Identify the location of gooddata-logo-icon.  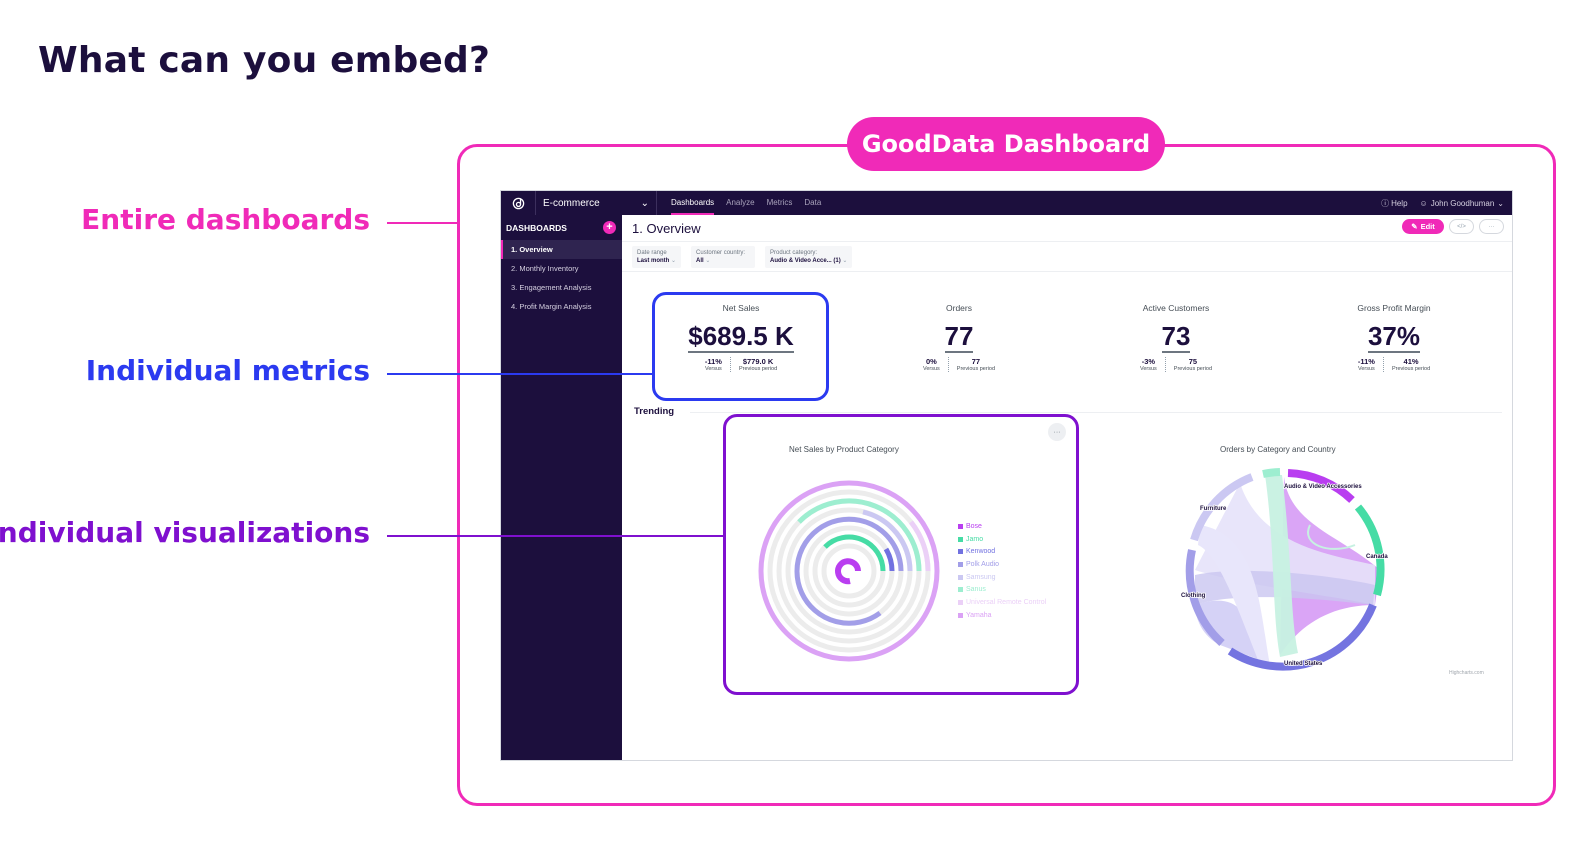
(518, 203).